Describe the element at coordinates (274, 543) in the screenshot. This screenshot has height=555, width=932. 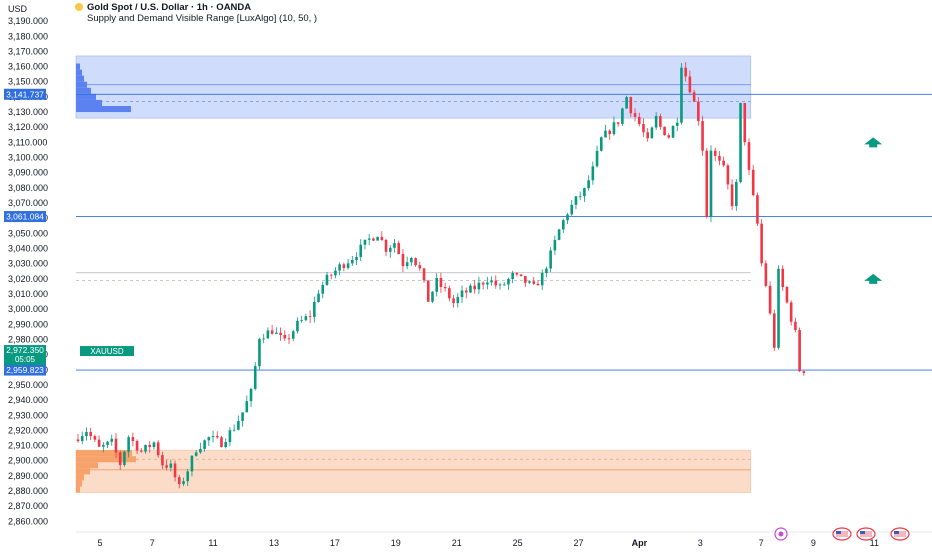
I see `x-tick-label: 13` at that location.